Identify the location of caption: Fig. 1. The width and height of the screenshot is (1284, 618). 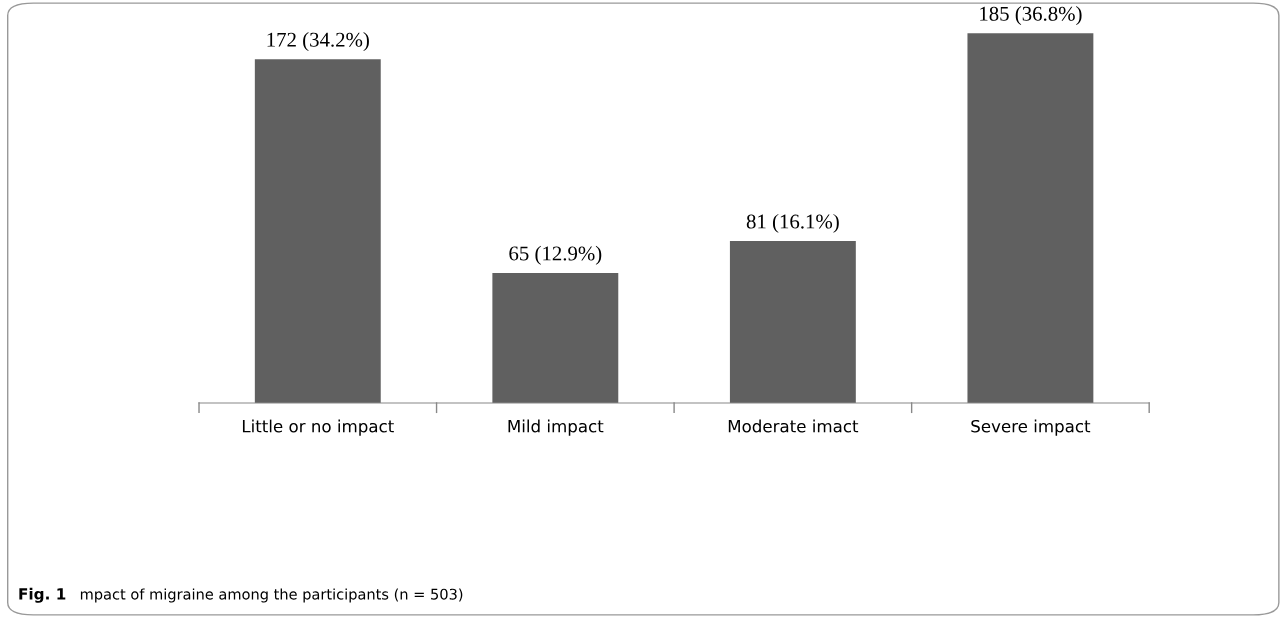
(42, 595).